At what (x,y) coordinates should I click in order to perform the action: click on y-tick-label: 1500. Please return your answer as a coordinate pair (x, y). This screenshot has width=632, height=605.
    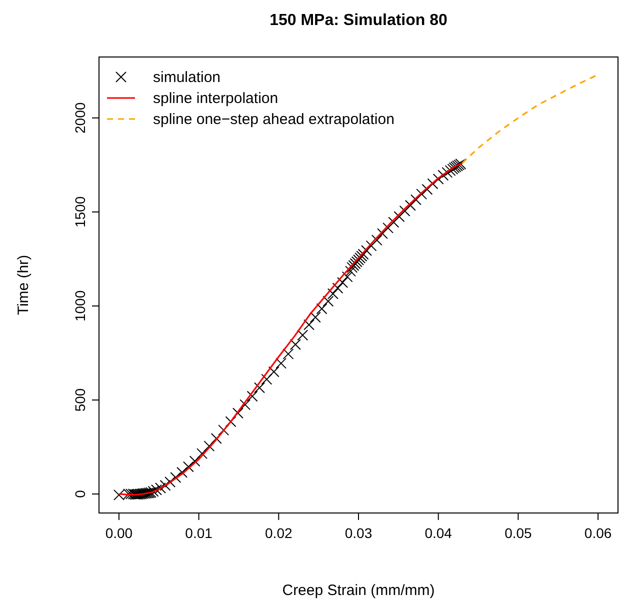
    Looking at the image, I should click on (80, 212).